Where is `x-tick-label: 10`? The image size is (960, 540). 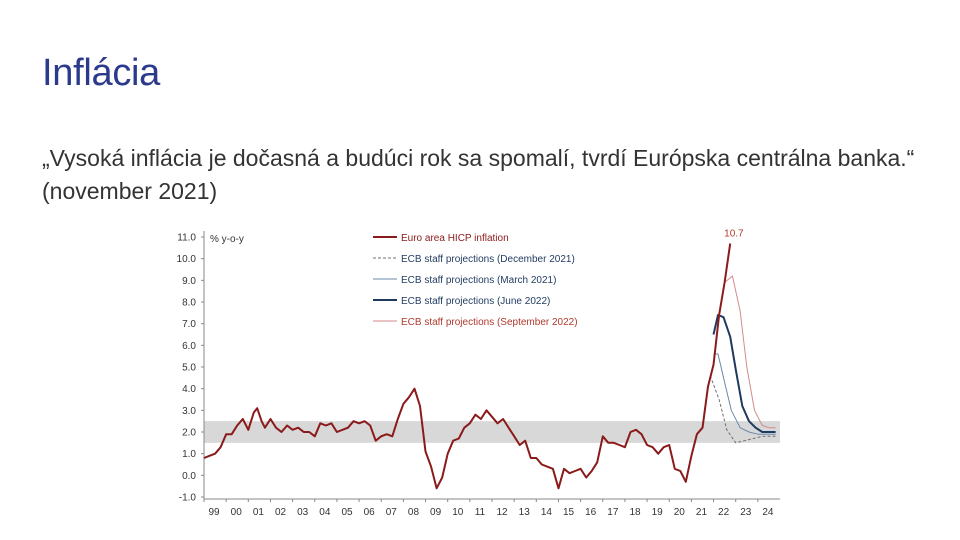 x-tick-label: 10 is located at coordinates (458, 512).